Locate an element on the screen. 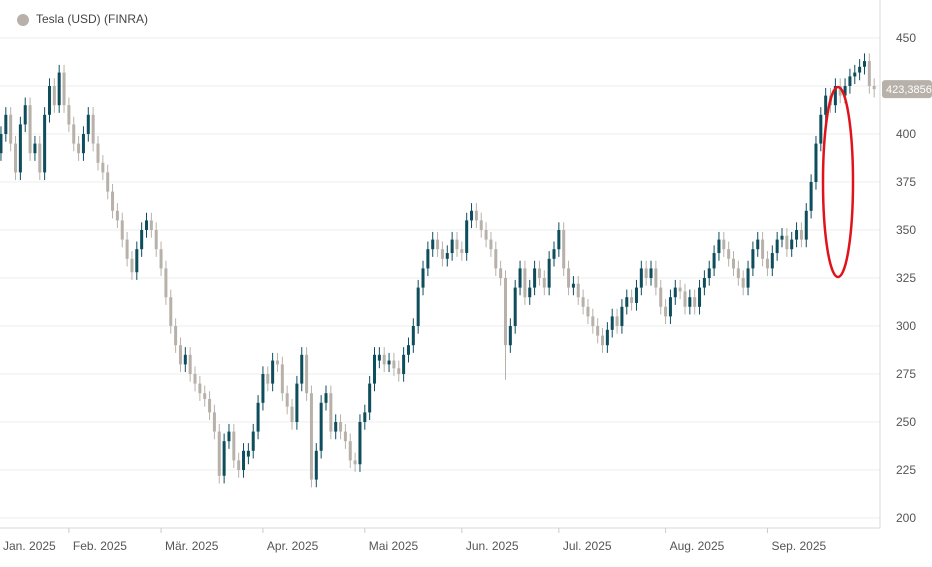 The width and height of the screenshot is (932, 567). x-tick-label: Mai 2025 is located at coordinates (394, 546).